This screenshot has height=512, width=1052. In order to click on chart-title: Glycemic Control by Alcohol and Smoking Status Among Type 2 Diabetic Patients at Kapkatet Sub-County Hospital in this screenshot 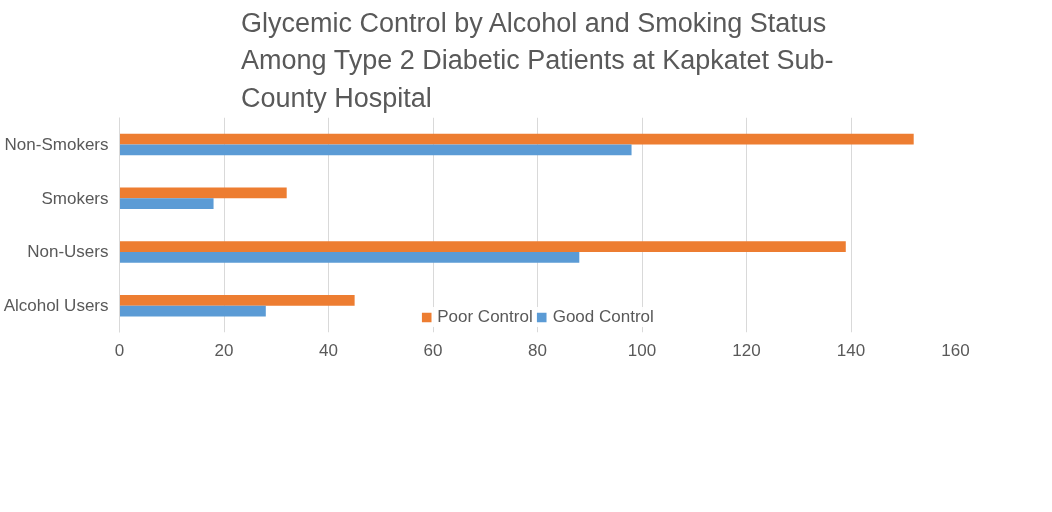, I will do `click(537, 60)`.